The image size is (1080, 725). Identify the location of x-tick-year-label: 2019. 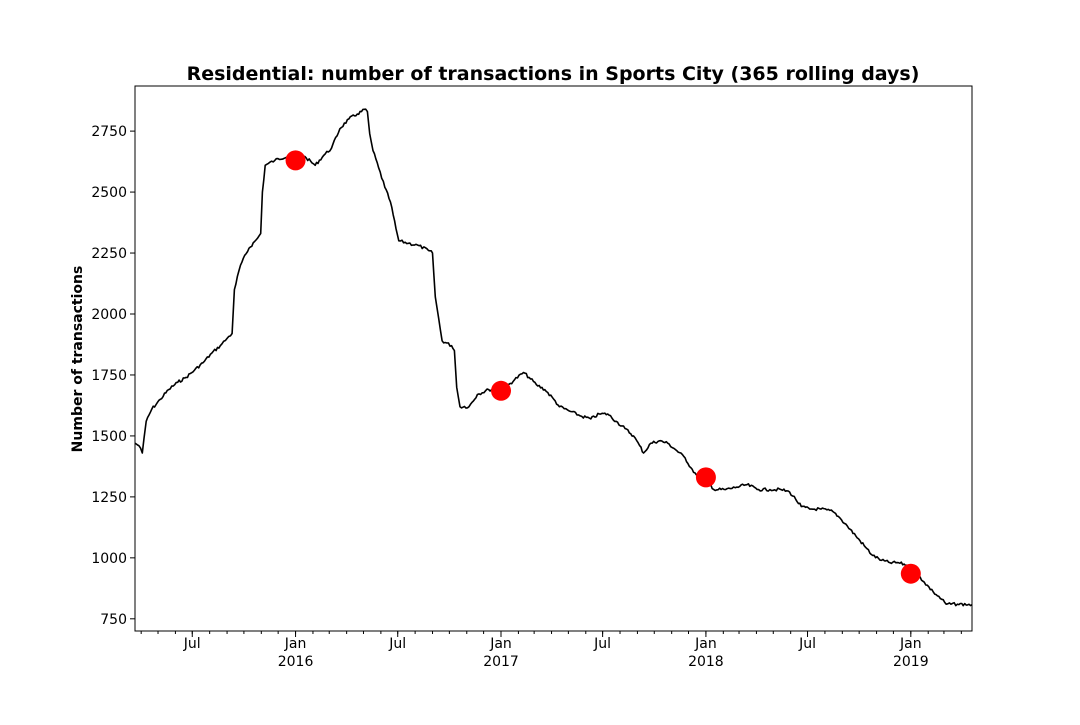
(911, 662).